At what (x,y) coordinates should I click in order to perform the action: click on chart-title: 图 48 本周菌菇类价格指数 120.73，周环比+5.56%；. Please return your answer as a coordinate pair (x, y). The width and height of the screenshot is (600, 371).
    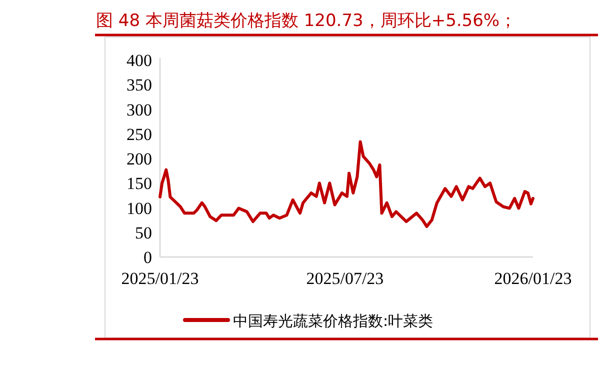
    Looking at the image, I should click on (306, 21).